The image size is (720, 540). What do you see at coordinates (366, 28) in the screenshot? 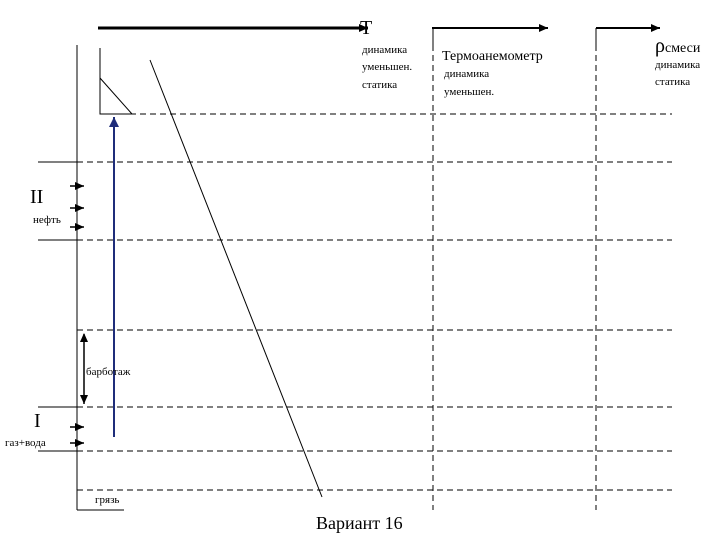
I see `t-axis-label: T` at bounding box center [366, 28].